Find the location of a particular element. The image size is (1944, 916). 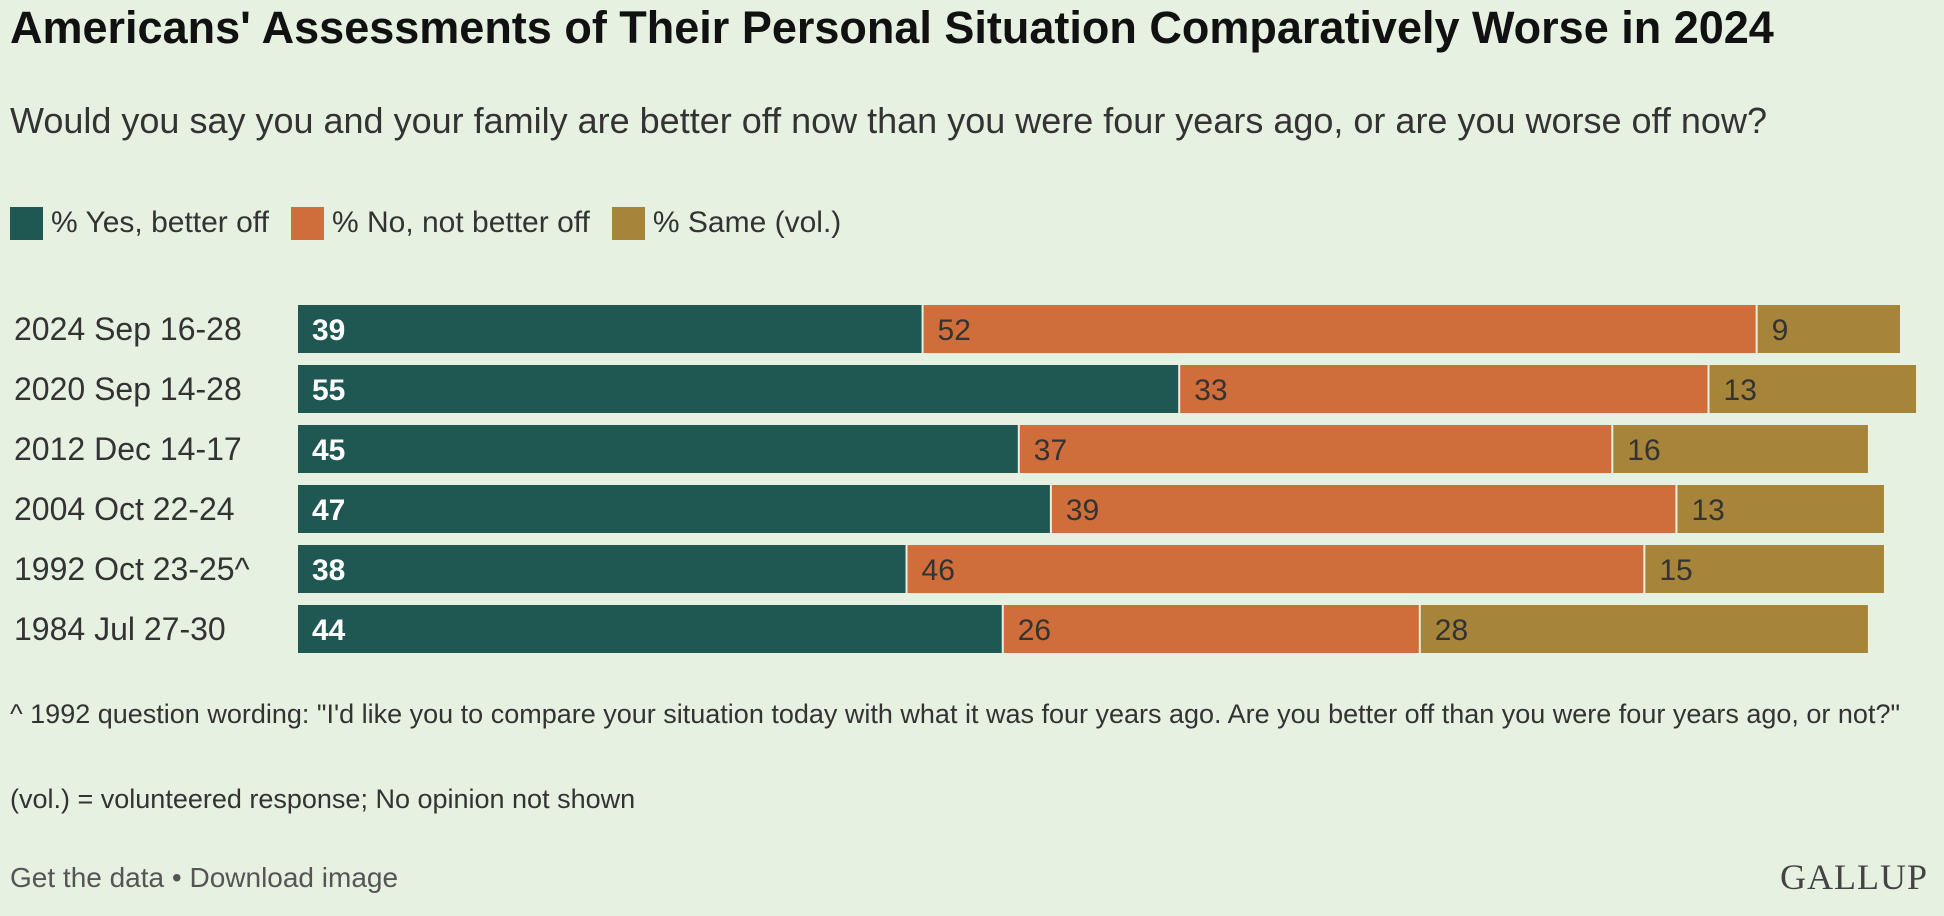

legend-item-yes: % Yes, better off is located at coordinates (139, 223).